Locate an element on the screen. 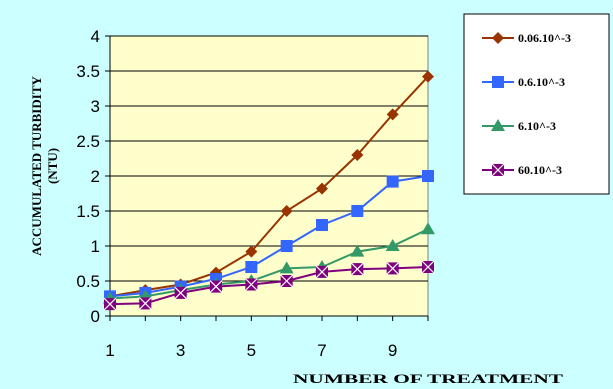 This screenshot has width=613, height=389. legend-item: 6.10^-3 is located at coordinates (519, 126).